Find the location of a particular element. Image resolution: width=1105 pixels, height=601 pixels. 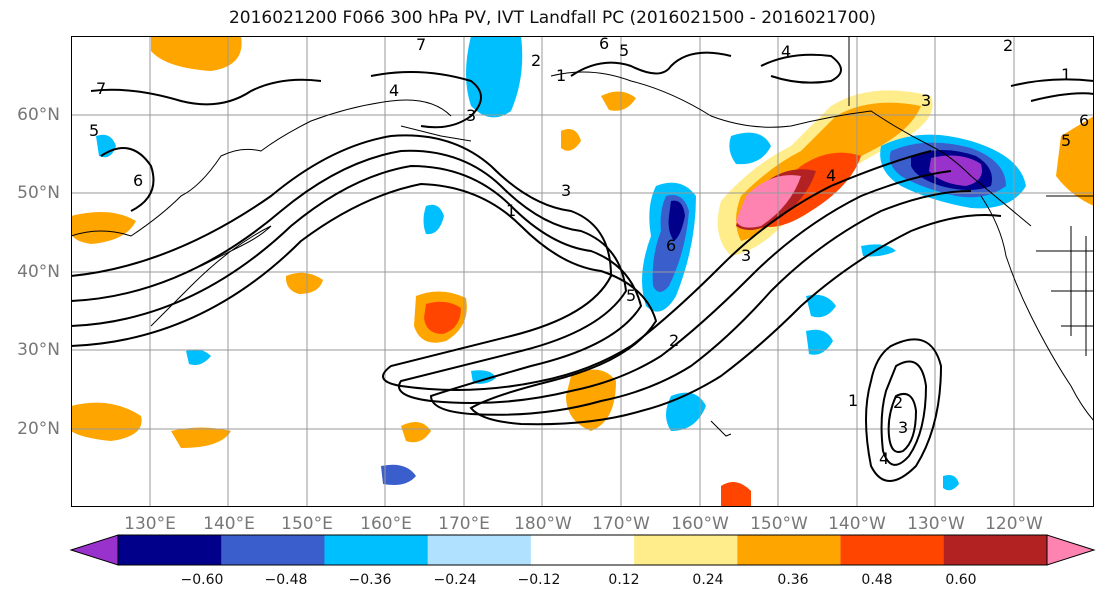

colorbar-frame is located at coordinates (582, 550).